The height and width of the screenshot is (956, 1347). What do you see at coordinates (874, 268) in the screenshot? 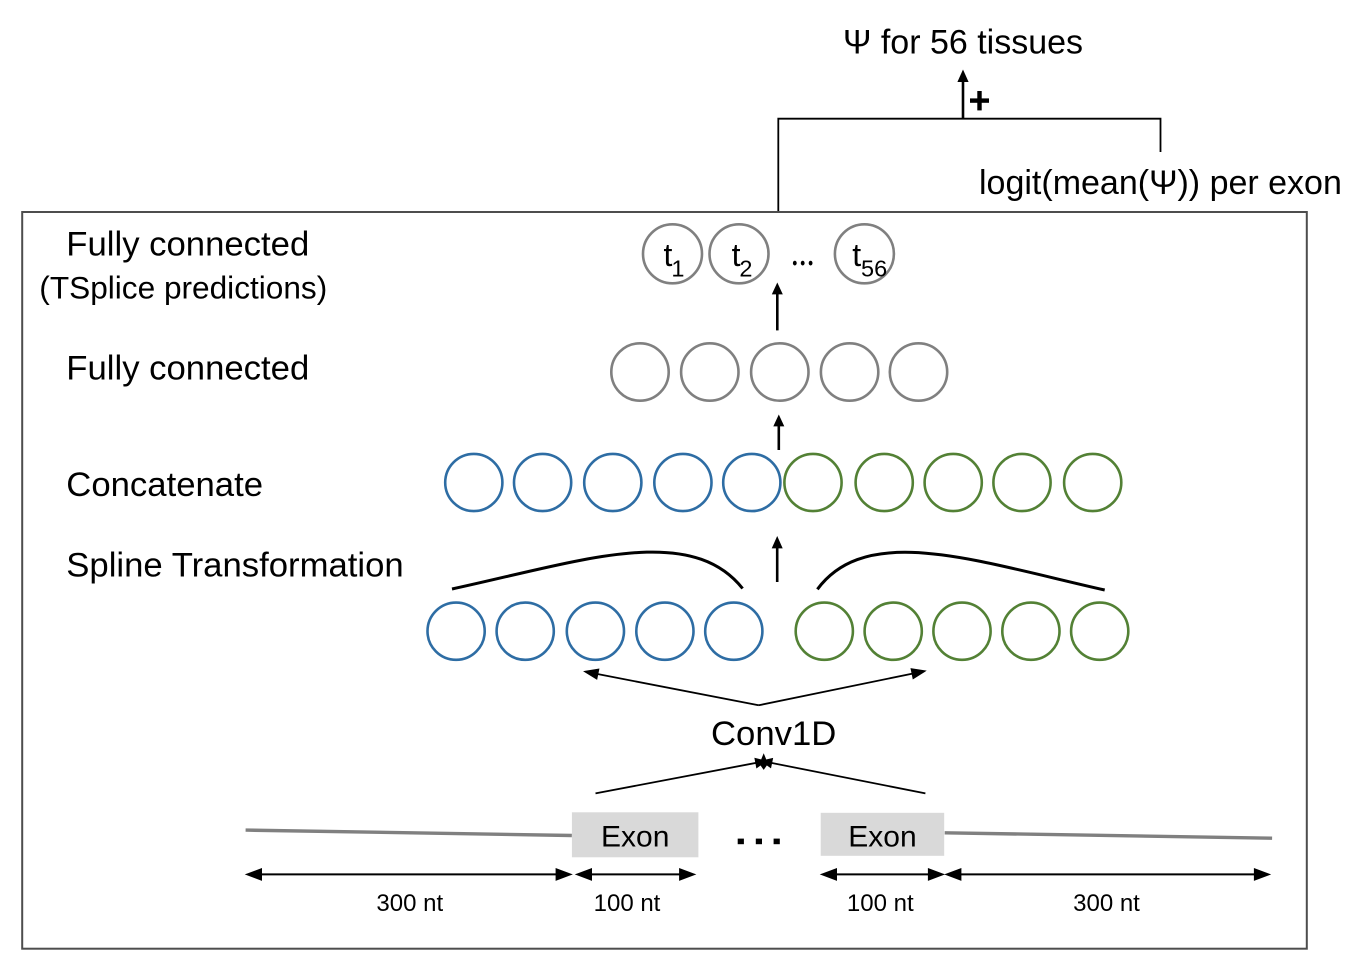
I see `svg-text: 56` at bounding box center [874, 268].